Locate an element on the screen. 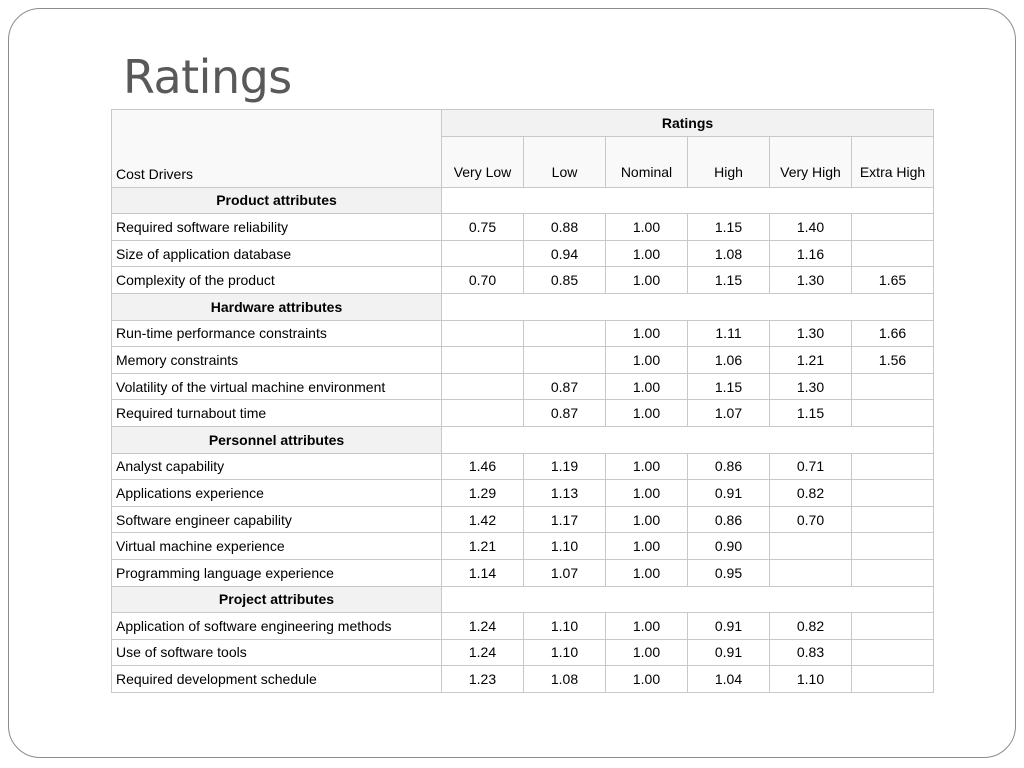 The image size is (1024, 768). cost-driver-name: Run-time performance constraints is located at coordinates (276, 333).